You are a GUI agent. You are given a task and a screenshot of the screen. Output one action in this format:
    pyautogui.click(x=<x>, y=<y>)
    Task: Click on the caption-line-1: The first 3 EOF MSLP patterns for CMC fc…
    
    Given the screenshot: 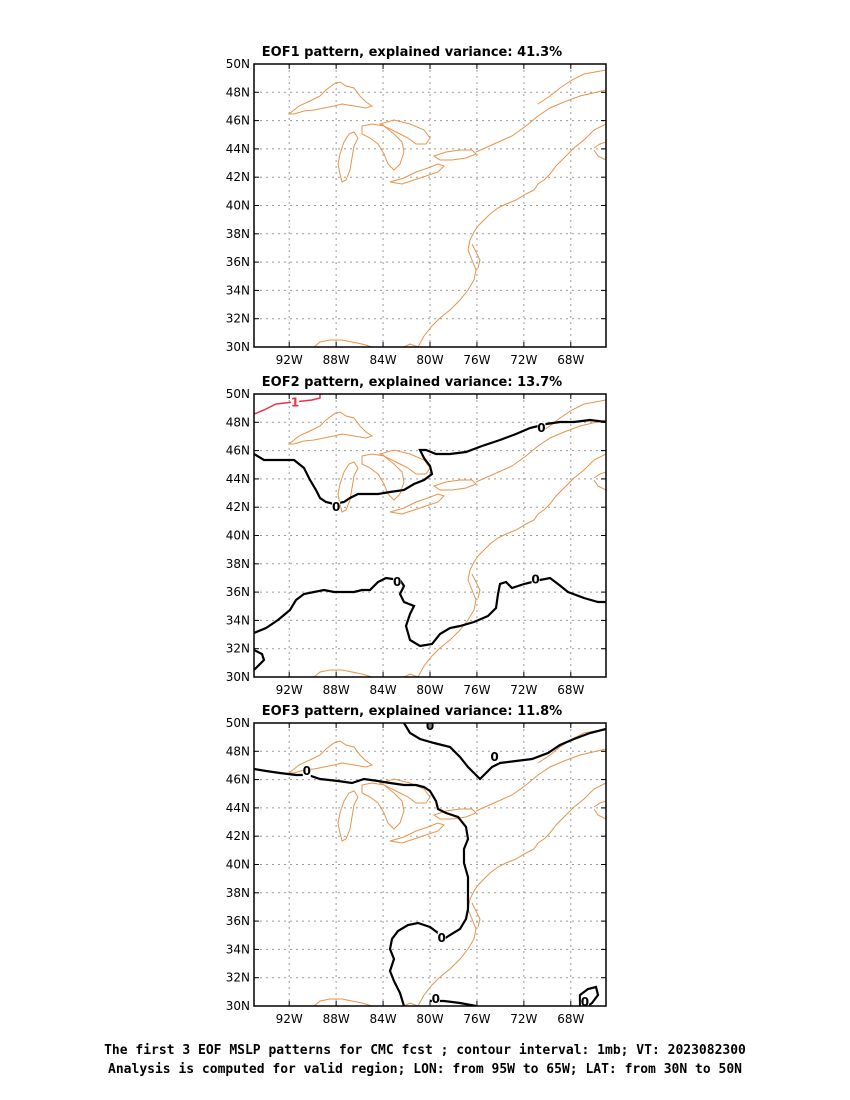 What is the action you would take?
    pyautogui.click(x=425, y=1050)
    